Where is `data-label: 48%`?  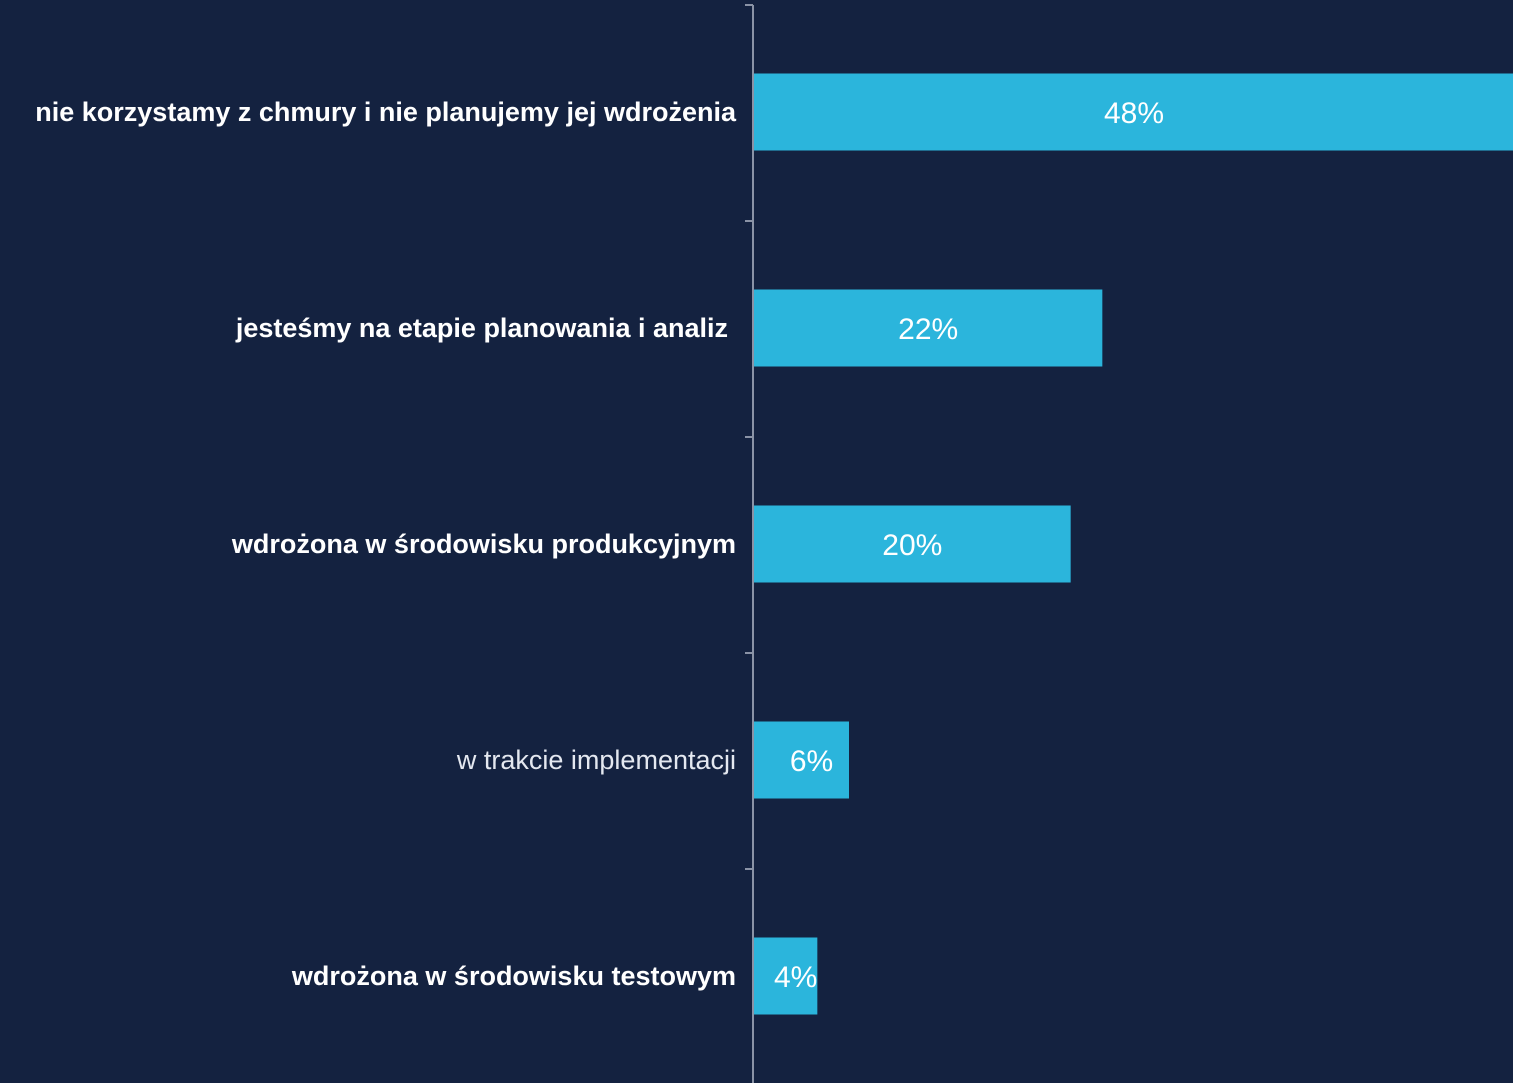 data-label: 48% is located at coordinates (1134, 113).